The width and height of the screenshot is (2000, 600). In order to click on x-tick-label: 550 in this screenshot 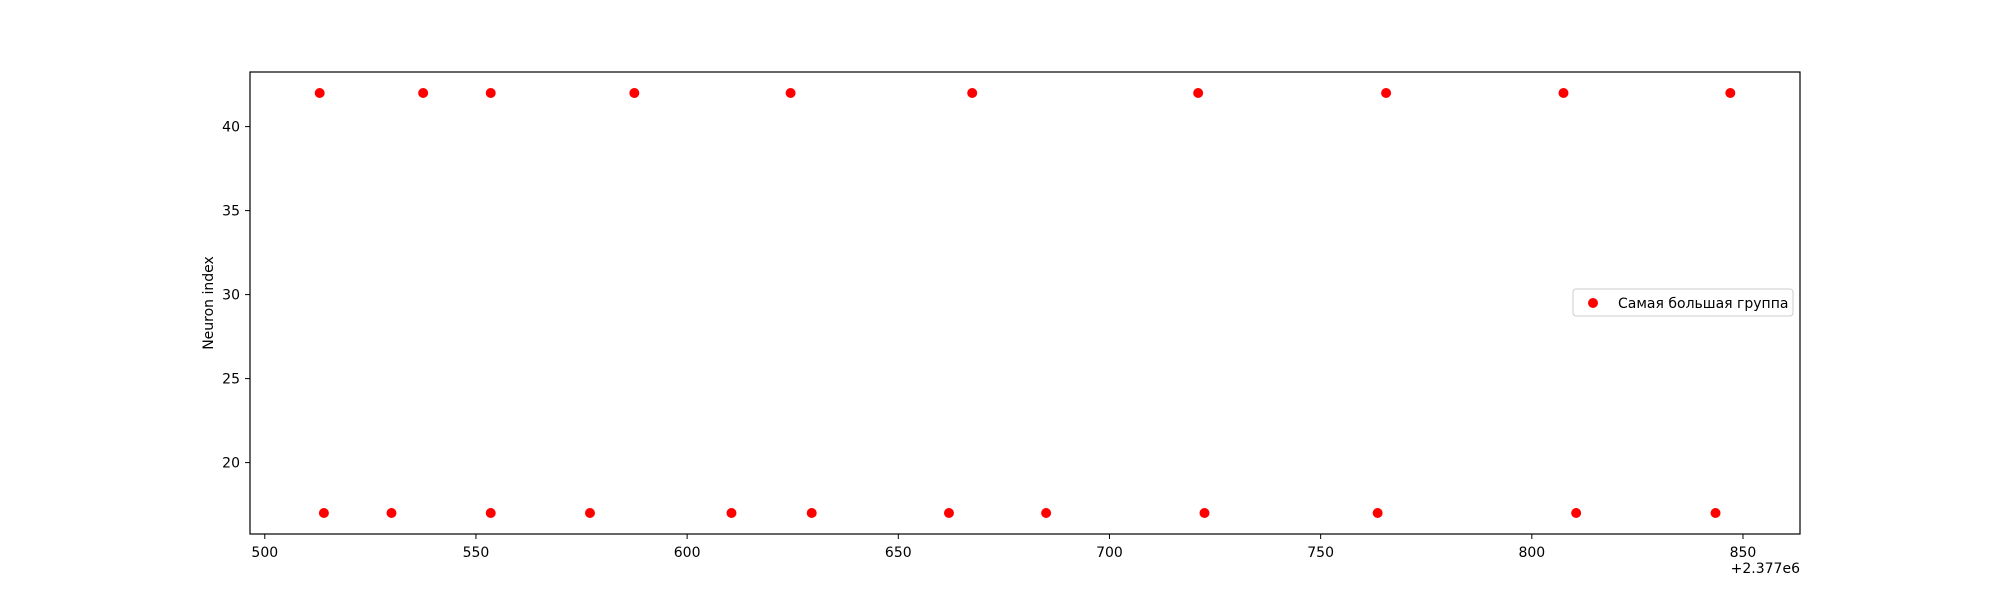, I will do `click(476, 553)`.